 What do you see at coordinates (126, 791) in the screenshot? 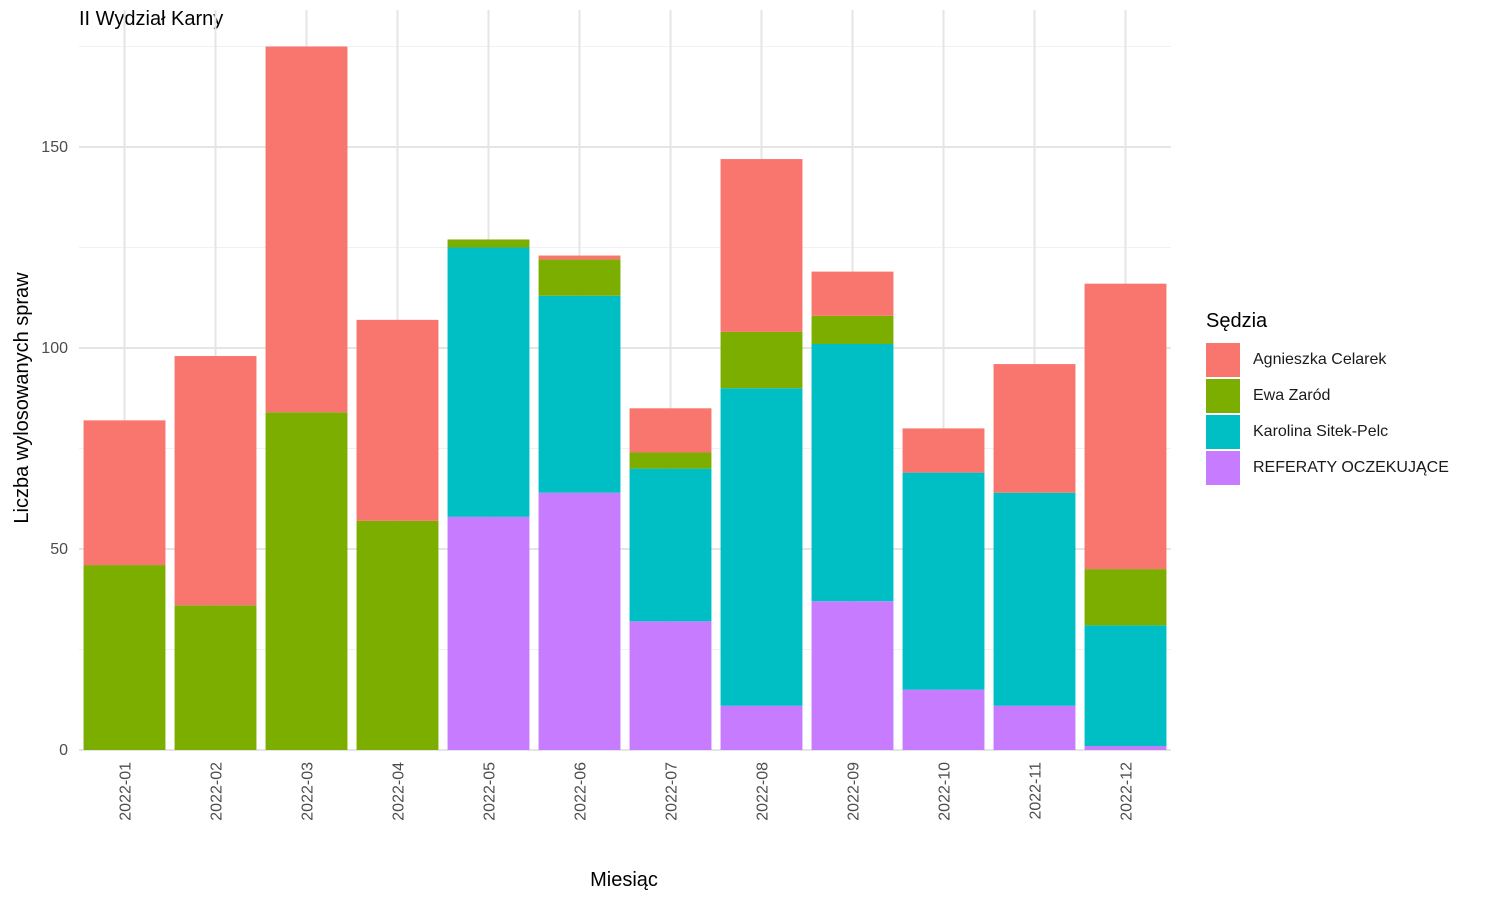
I see `x-tick-label: 2022-01` at bounding box center [126, 791].